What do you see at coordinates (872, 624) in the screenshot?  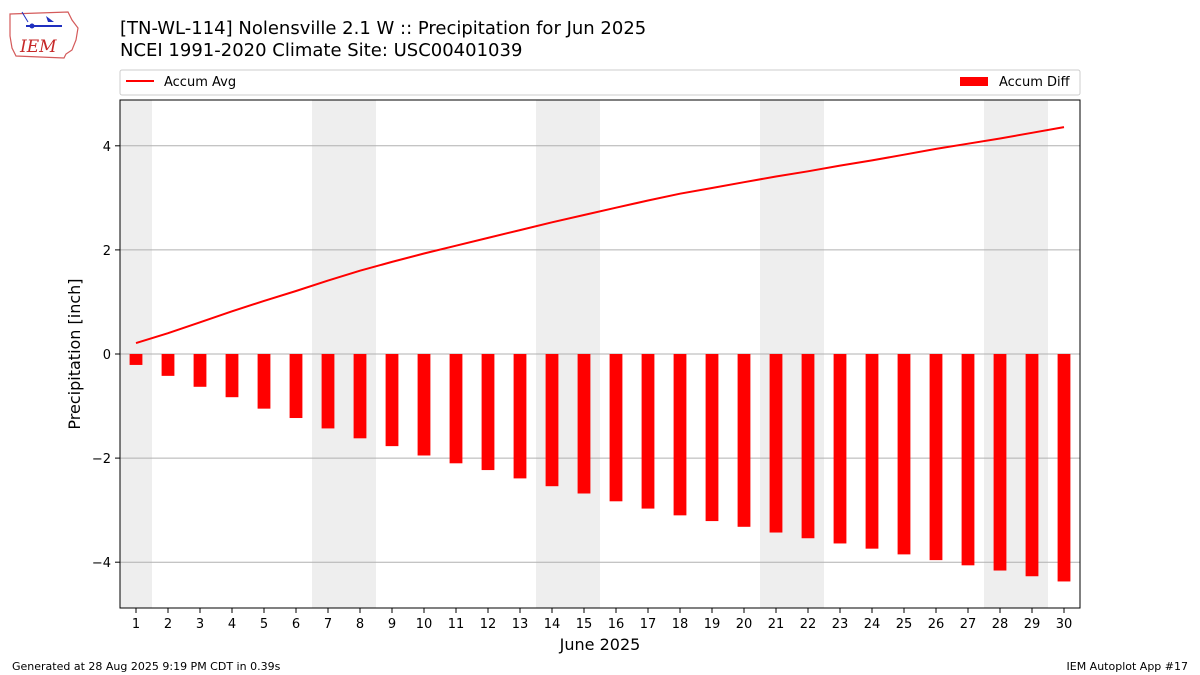 I see `xtick-label-24: 24` at bounding box center [872, 624].